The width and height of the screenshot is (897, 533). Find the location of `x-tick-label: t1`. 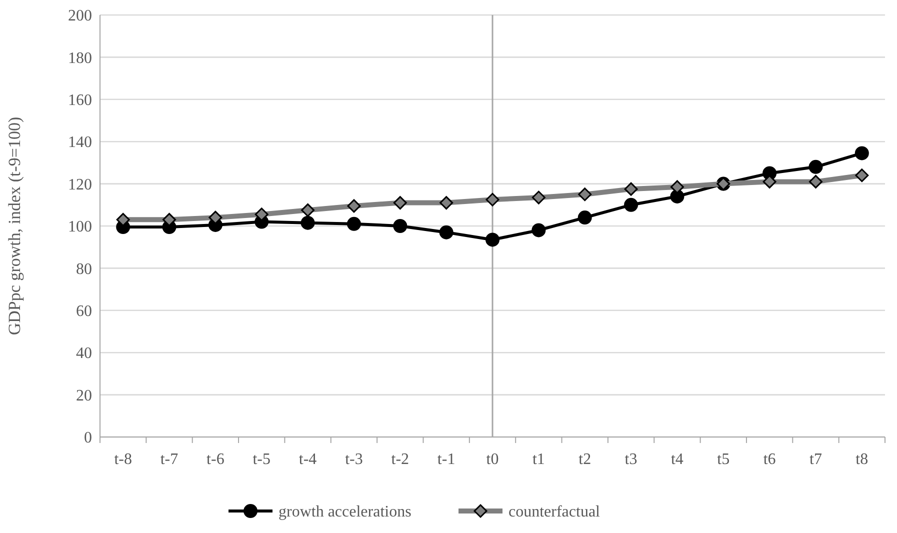

x-tick-label: t1 is located at coordinates (538, 459).